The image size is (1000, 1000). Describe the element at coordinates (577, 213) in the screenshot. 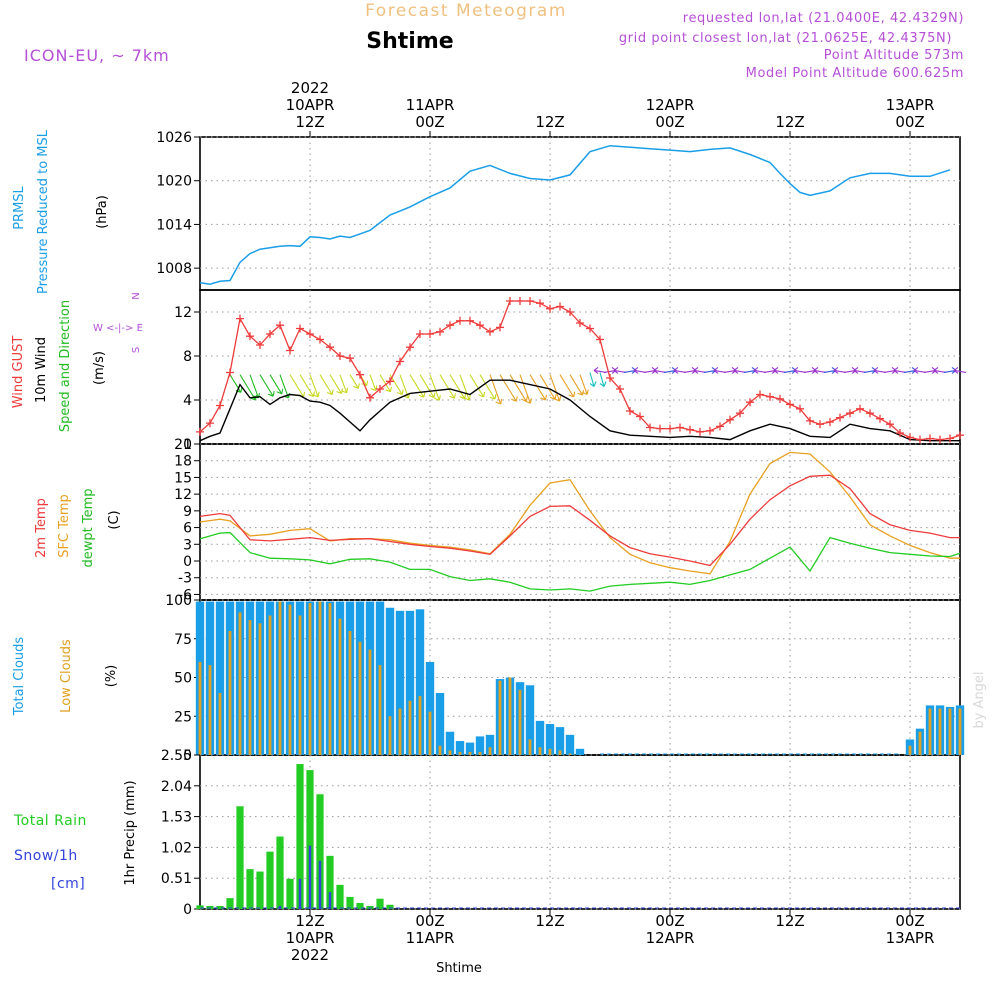

I see `pressure-gridlines` at that location.